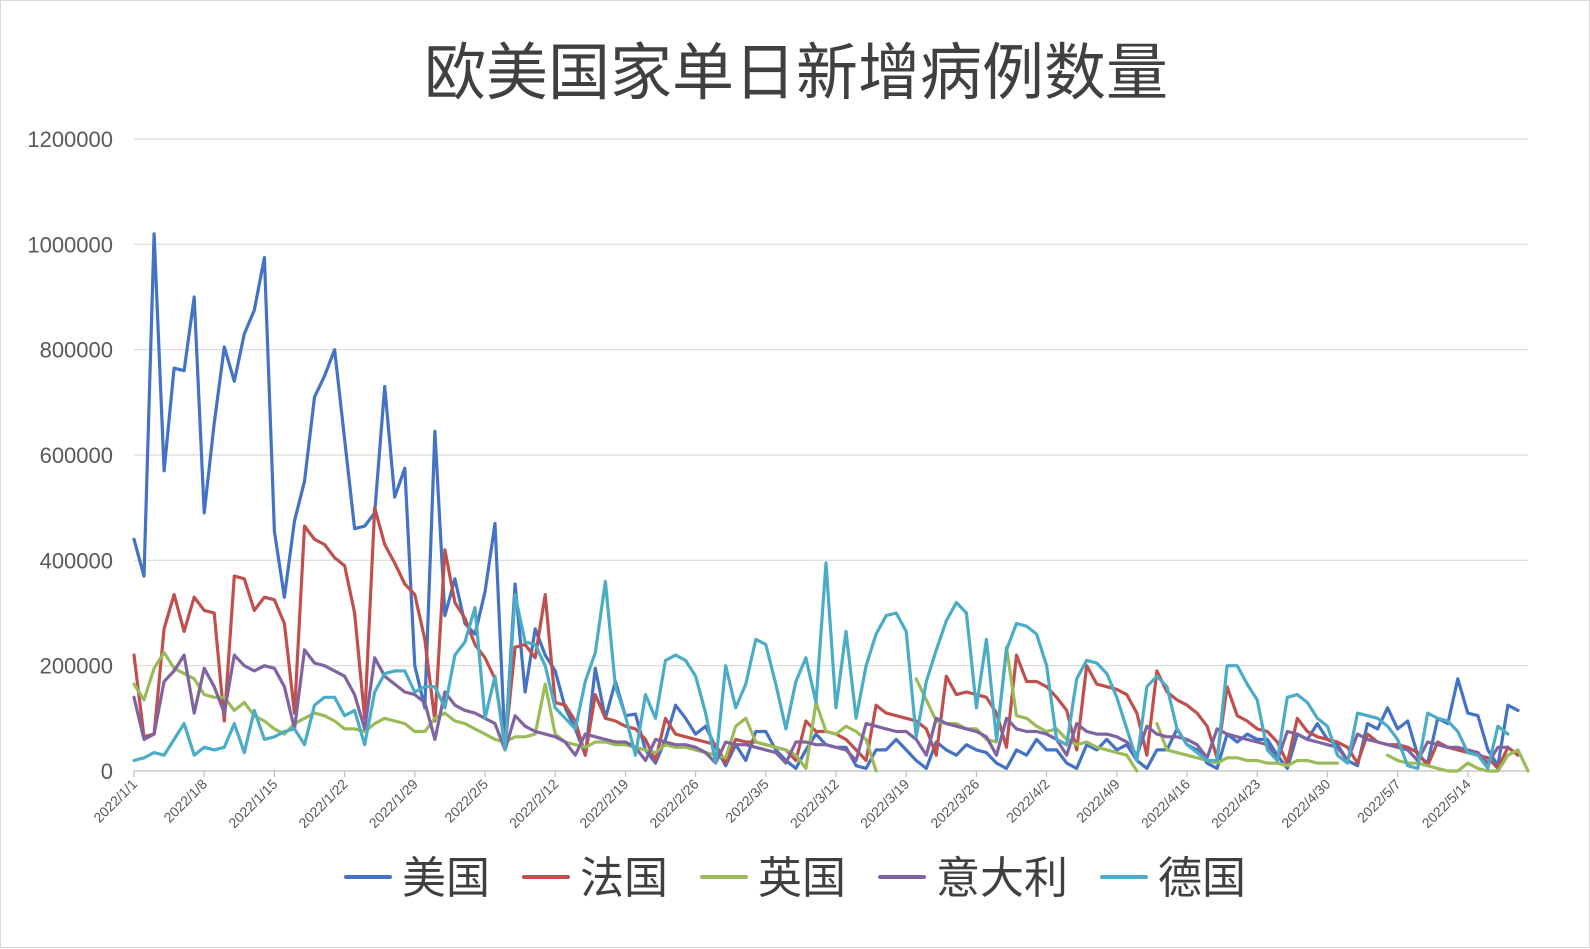 The height and width of the screenshot is (949, 1590). Describe the element at coordinates (1166, 804) in the screenshot. I see `x-tick-label: 2022/4/16` at that location.